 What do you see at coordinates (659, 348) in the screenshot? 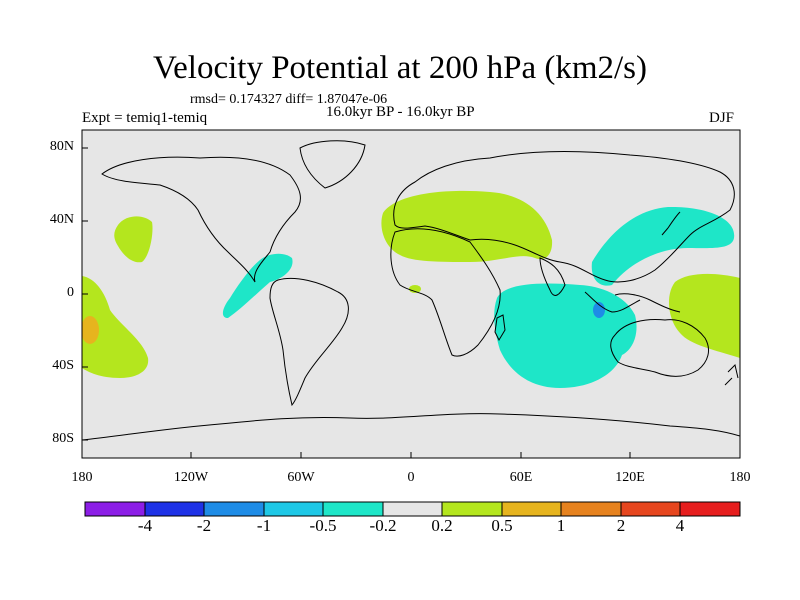
I see `coast-australia` at bounding box center [659, 348].